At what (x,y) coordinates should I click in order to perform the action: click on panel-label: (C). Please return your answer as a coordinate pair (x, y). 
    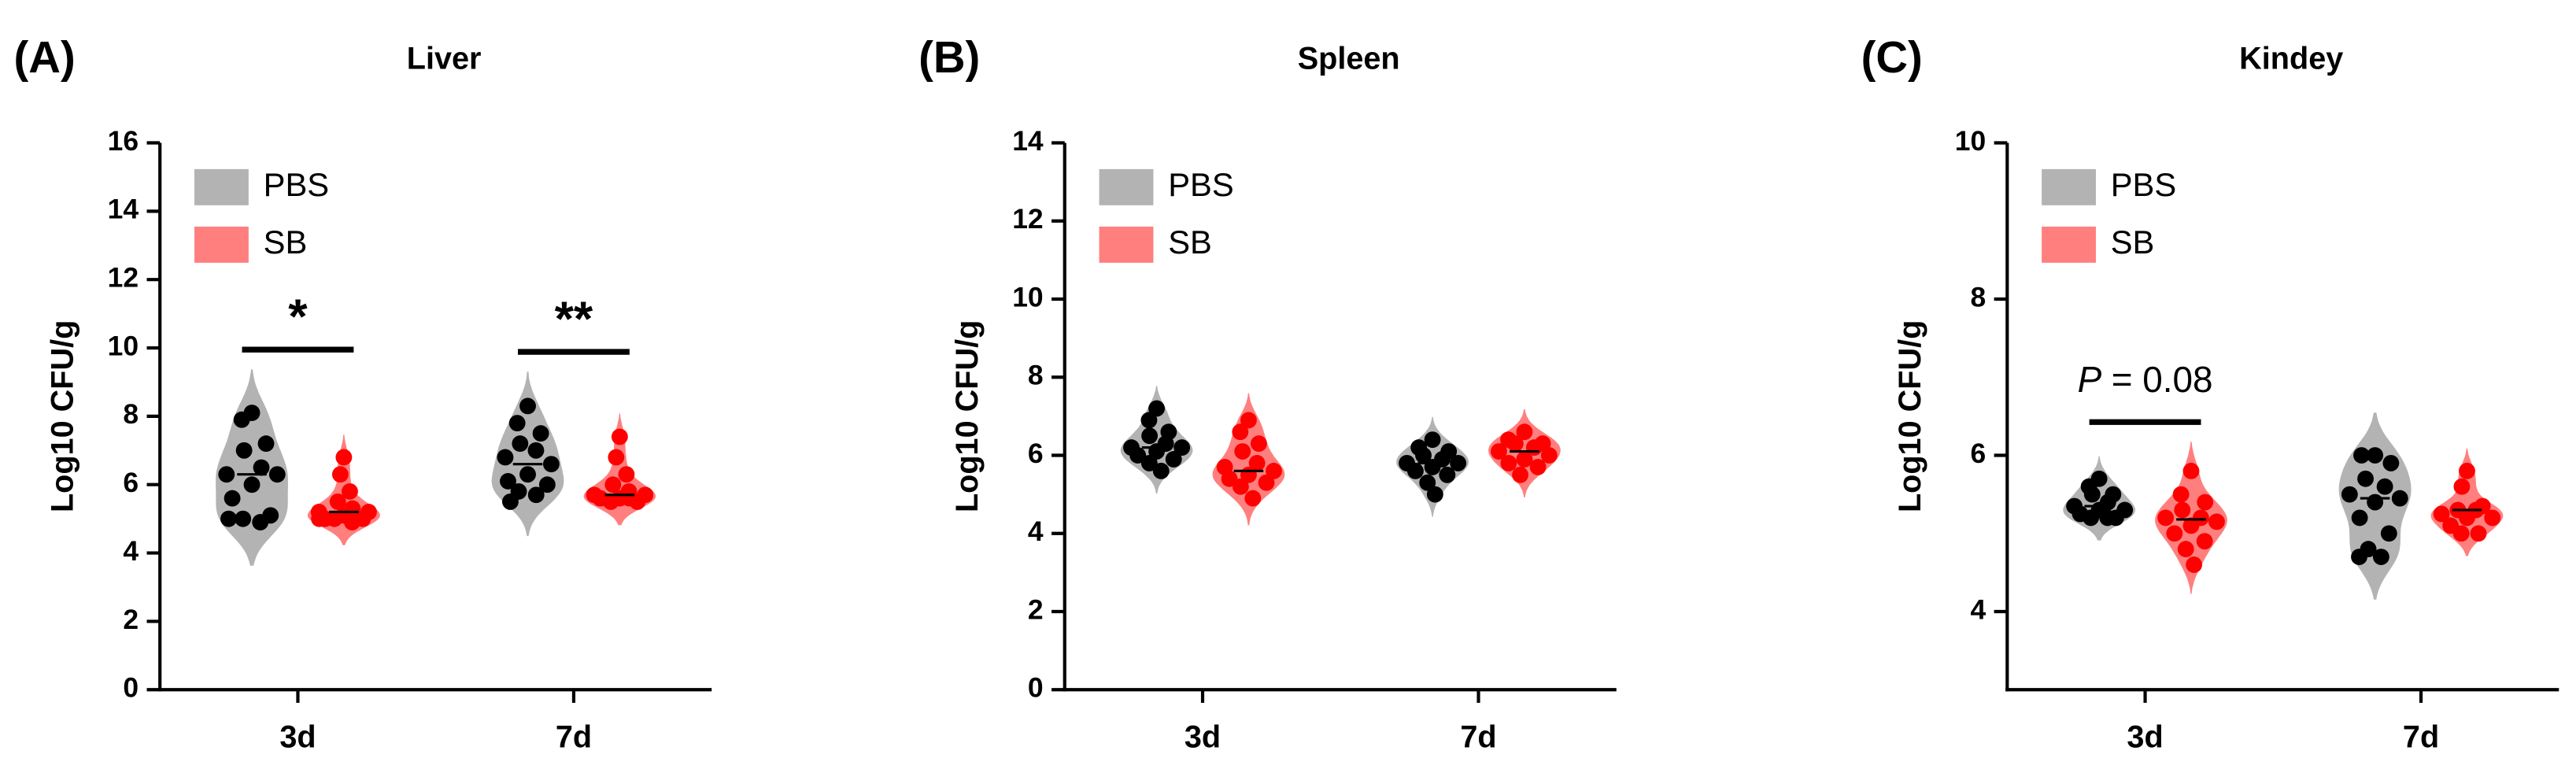
    Looking at the image, I should click on (1892, 57).